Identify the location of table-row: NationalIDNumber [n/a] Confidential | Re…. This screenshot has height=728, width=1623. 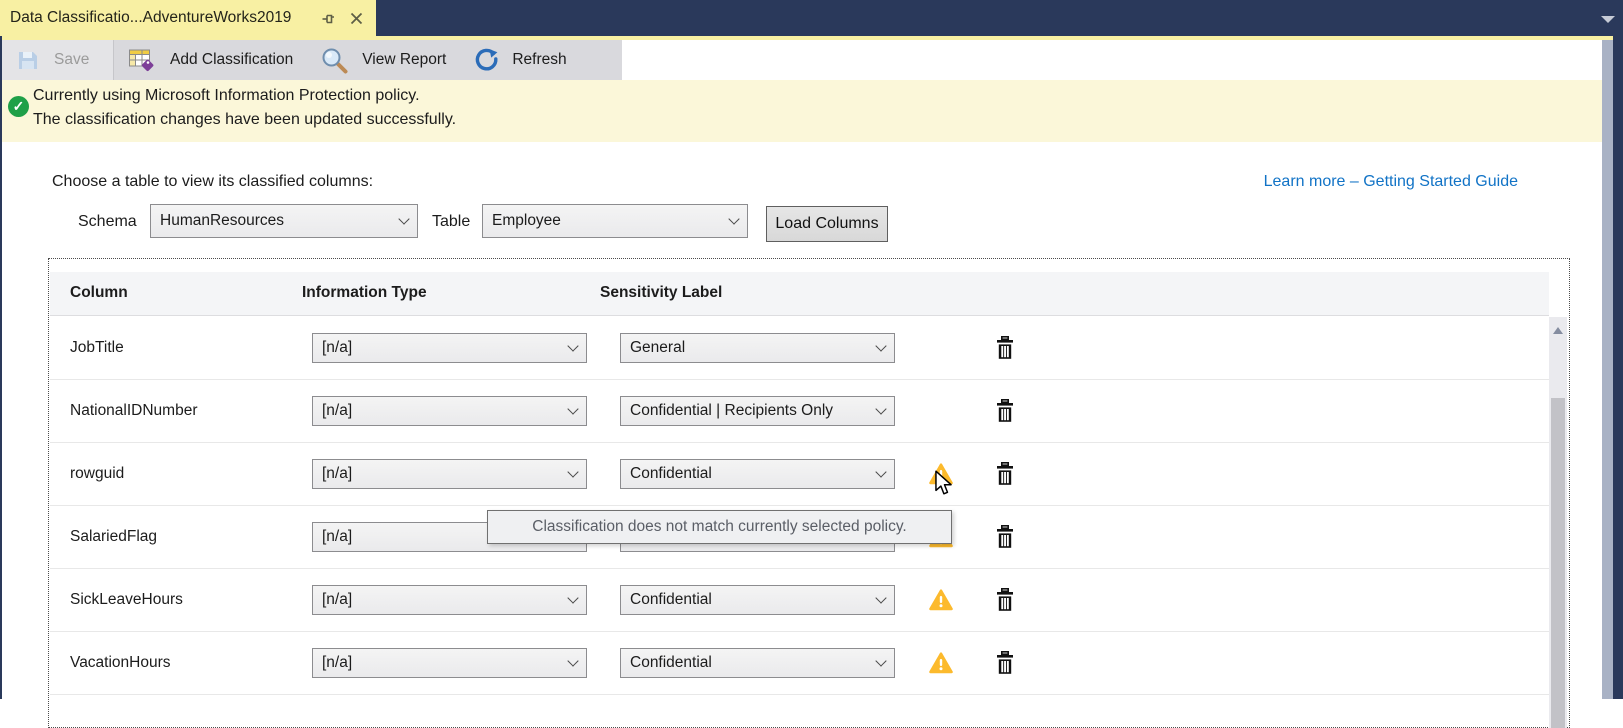
(800, 411).